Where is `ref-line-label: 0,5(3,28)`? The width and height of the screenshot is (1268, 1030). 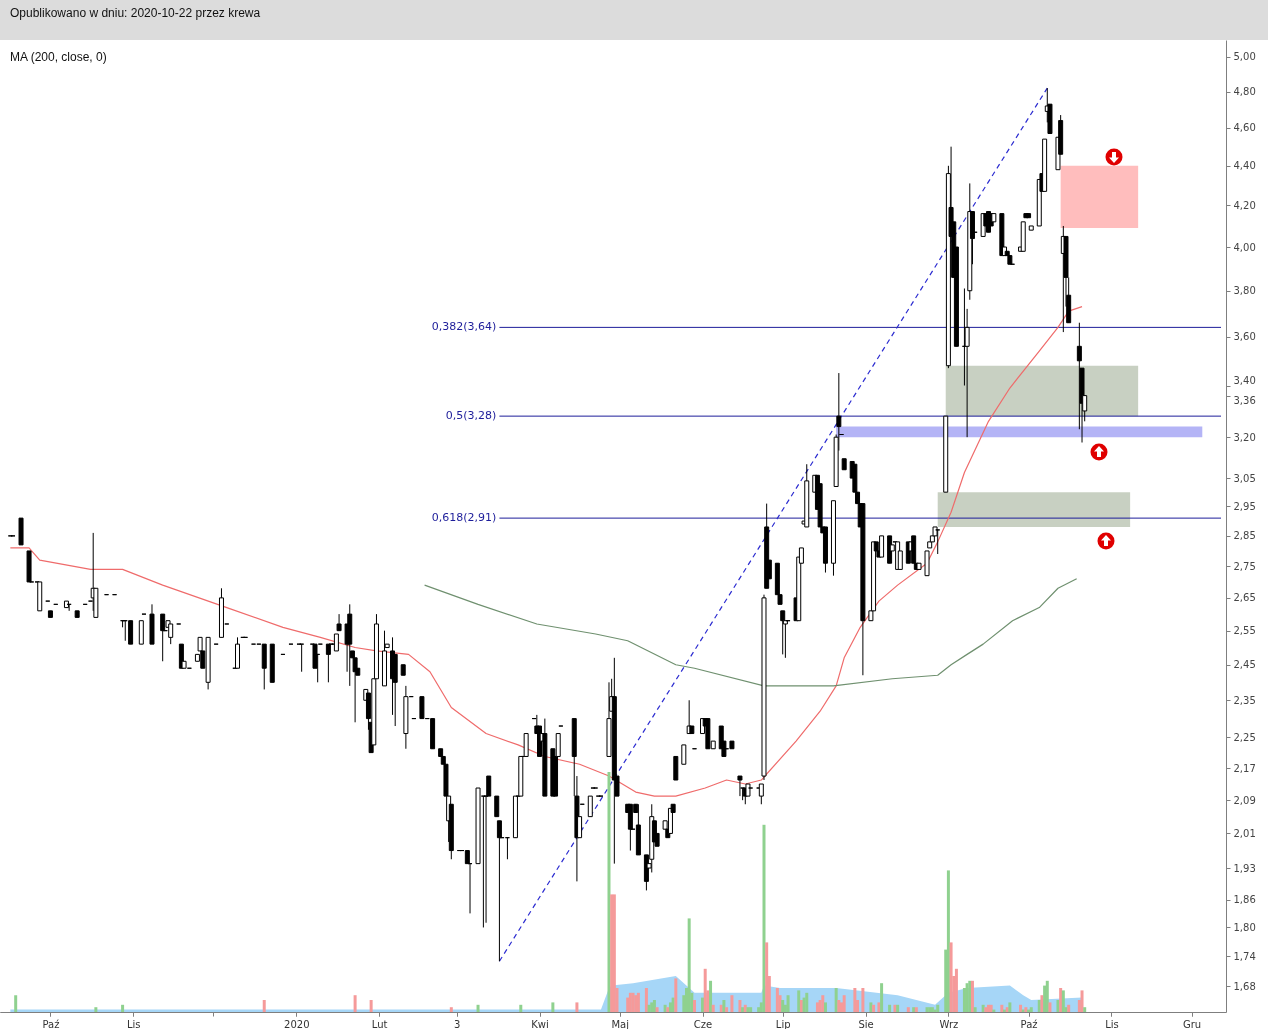 ref-line-label: 0,5(3,28) is located at coordinates (471, 416).